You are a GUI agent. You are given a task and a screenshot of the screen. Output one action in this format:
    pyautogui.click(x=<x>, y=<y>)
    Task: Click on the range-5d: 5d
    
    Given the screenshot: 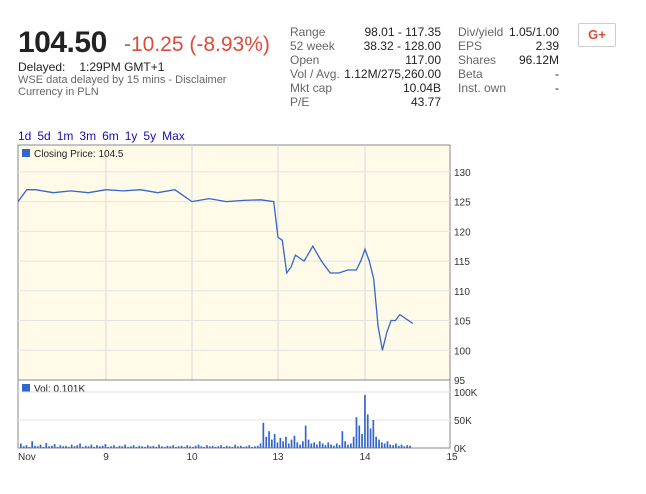 What is the action you would take?
    pyautogui.click(x=44, y=136)
    